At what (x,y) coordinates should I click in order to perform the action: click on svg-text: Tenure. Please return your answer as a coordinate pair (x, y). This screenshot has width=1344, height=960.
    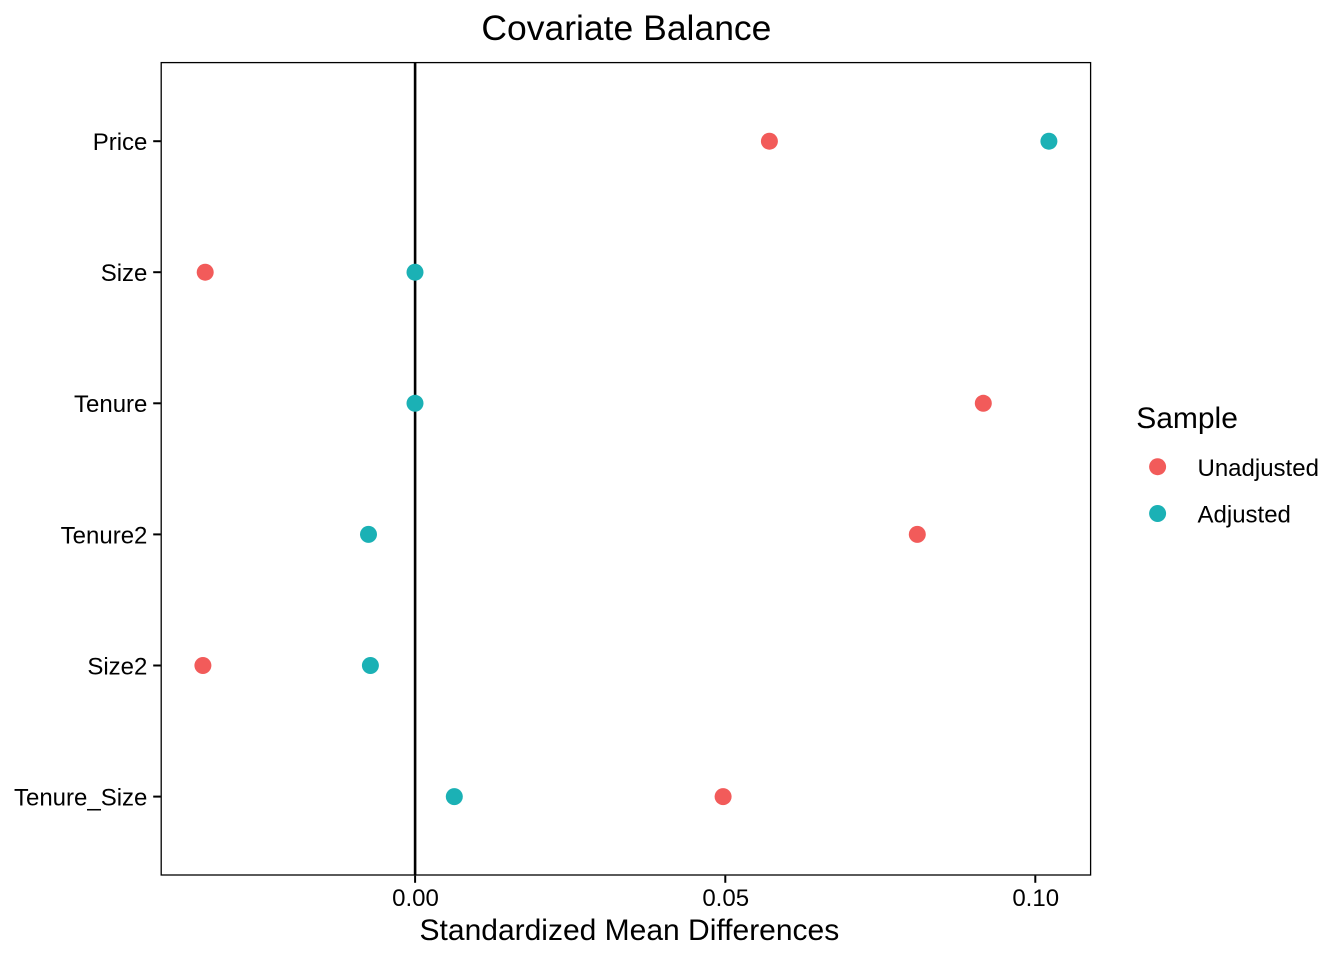
    Looking at the image, I should click on (110, 404).